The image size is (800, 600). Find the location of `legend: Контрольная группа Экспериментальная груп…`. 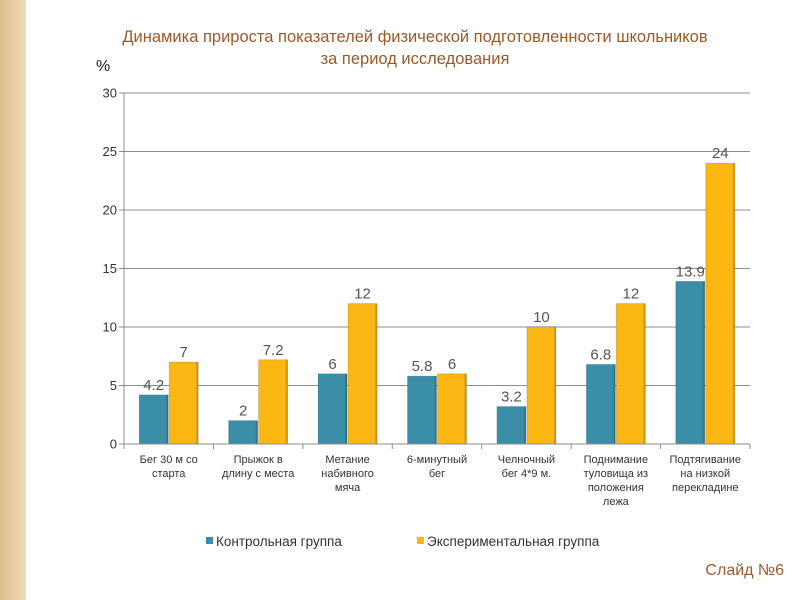

legend: Контрольная группа Экспериментальная груп… is located at coordinates (403, 541).